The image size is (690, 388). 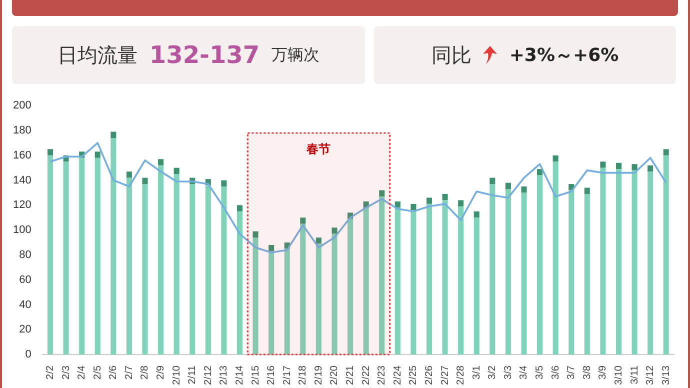 I want to click on x-tick-label: 3/4, so click(x=524, y=372).